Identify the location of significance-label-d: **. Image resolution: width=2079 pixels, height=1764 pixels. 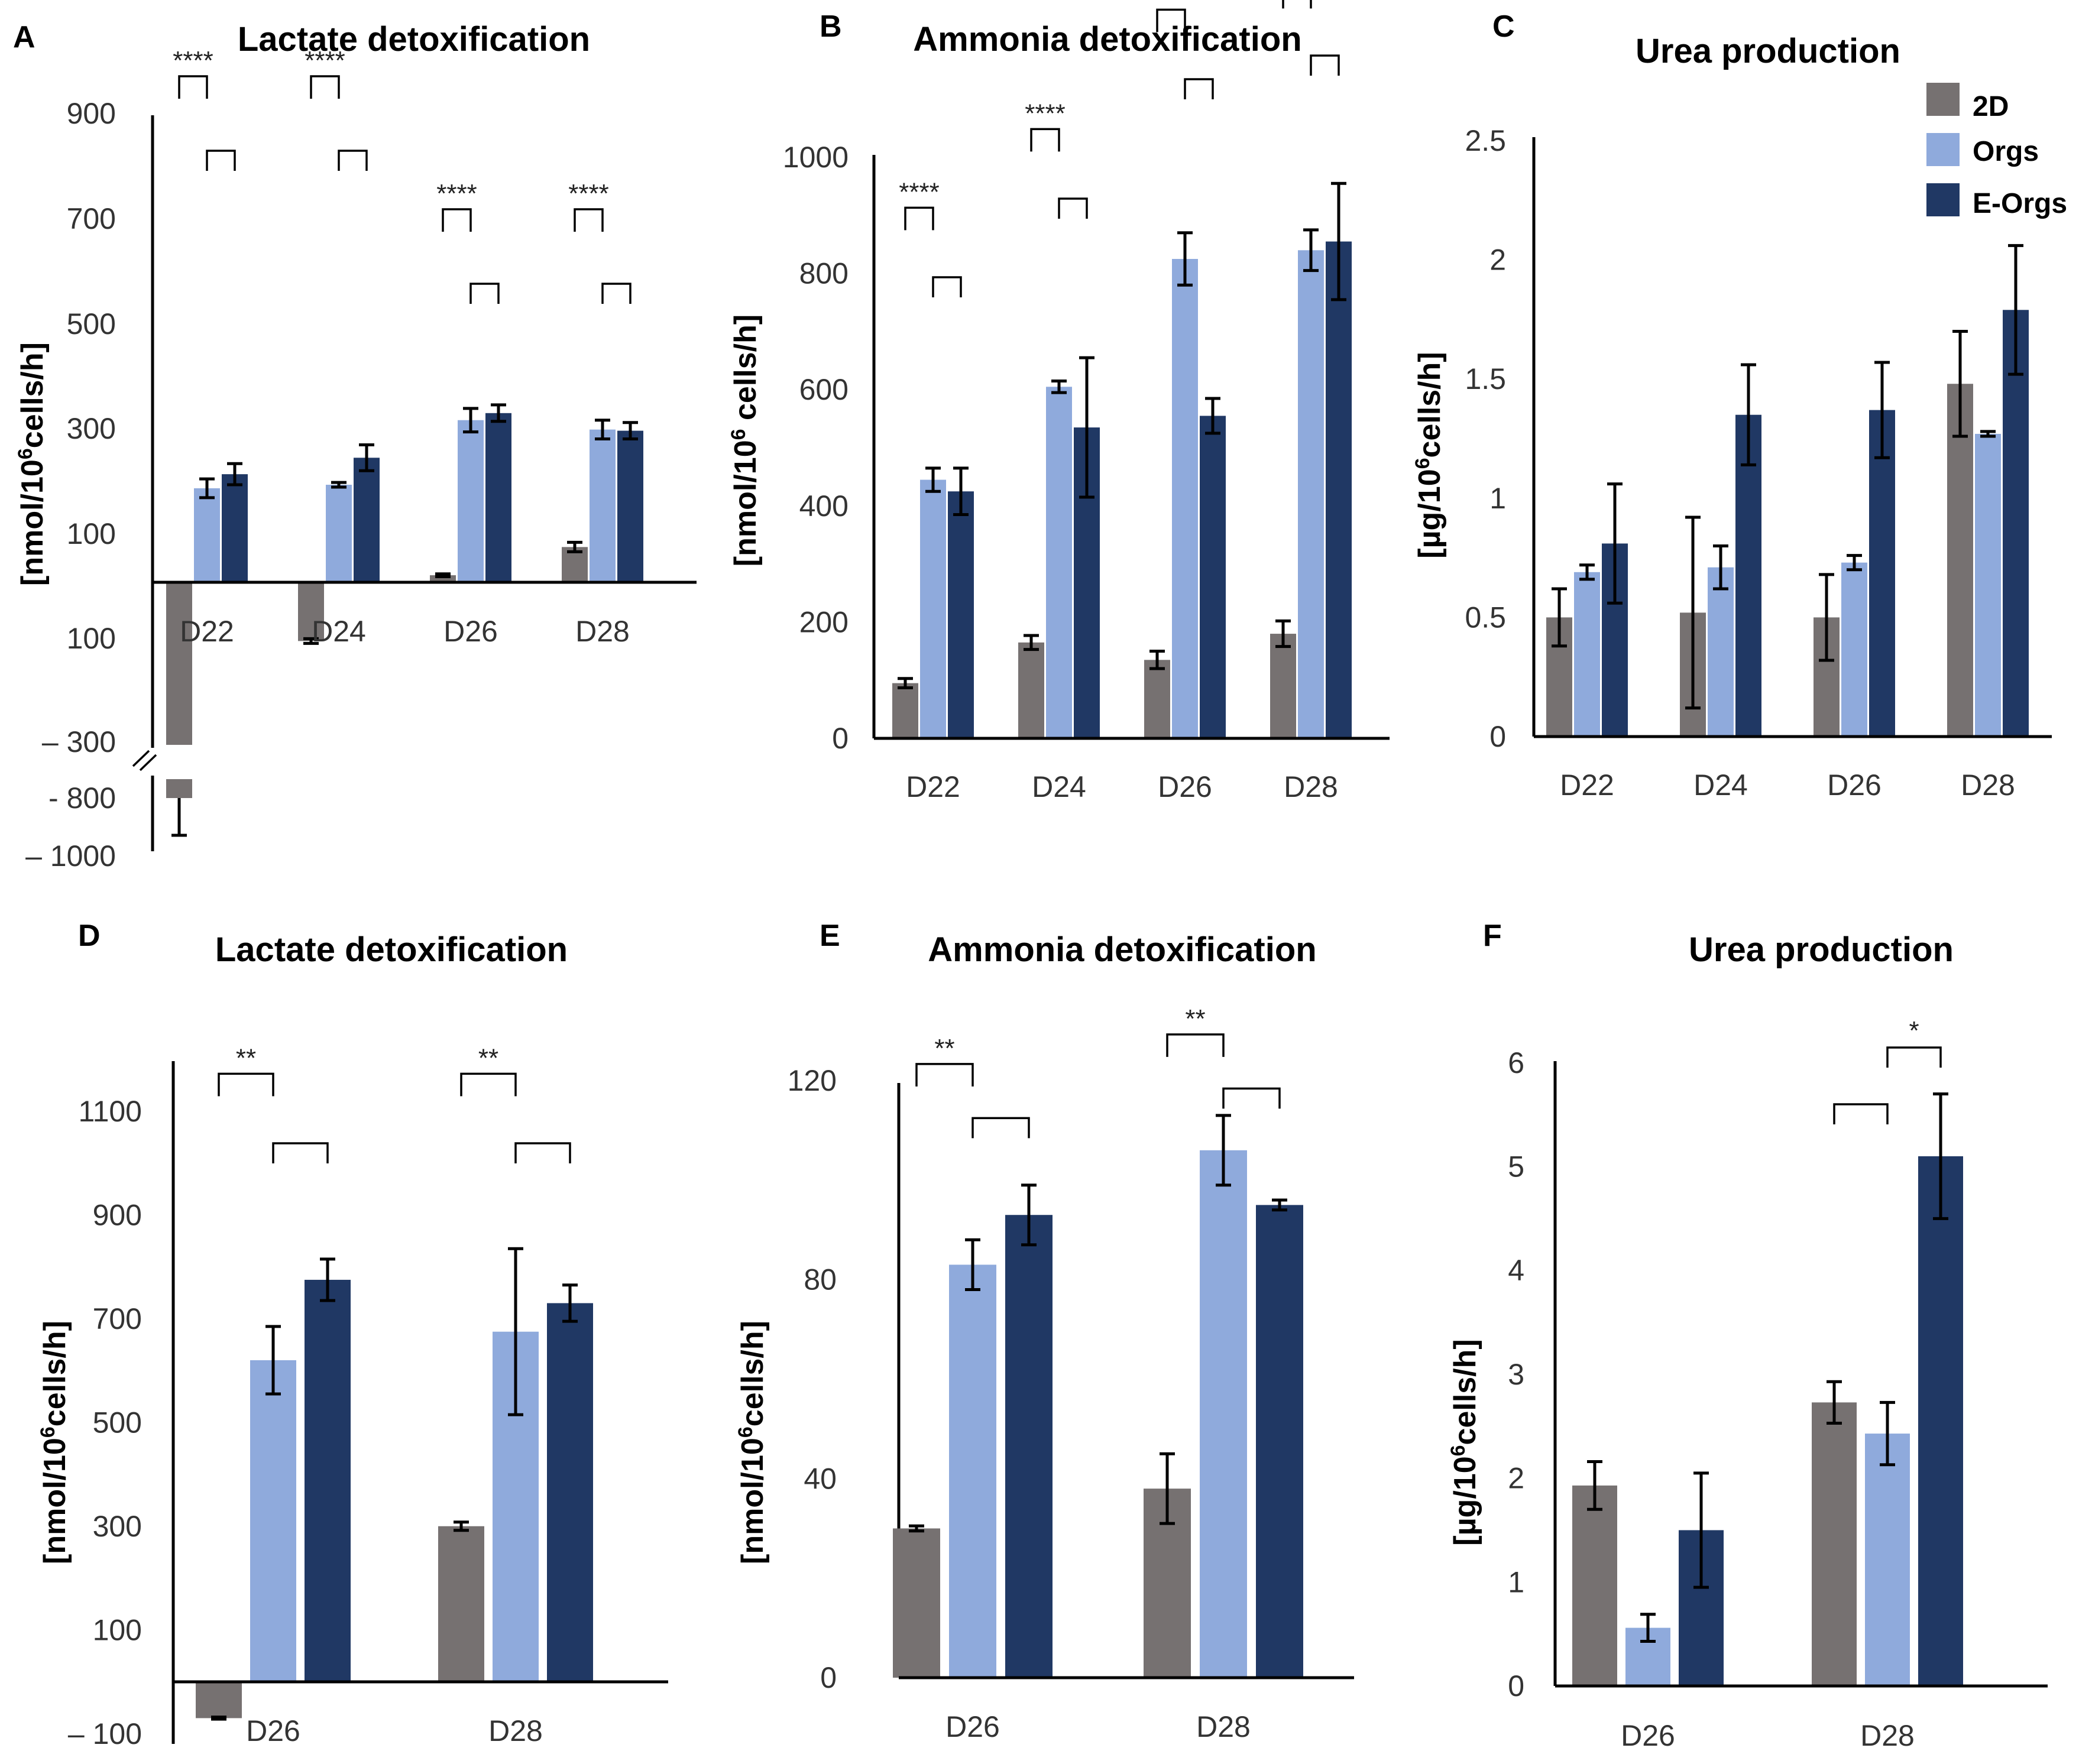
(488, 1057).